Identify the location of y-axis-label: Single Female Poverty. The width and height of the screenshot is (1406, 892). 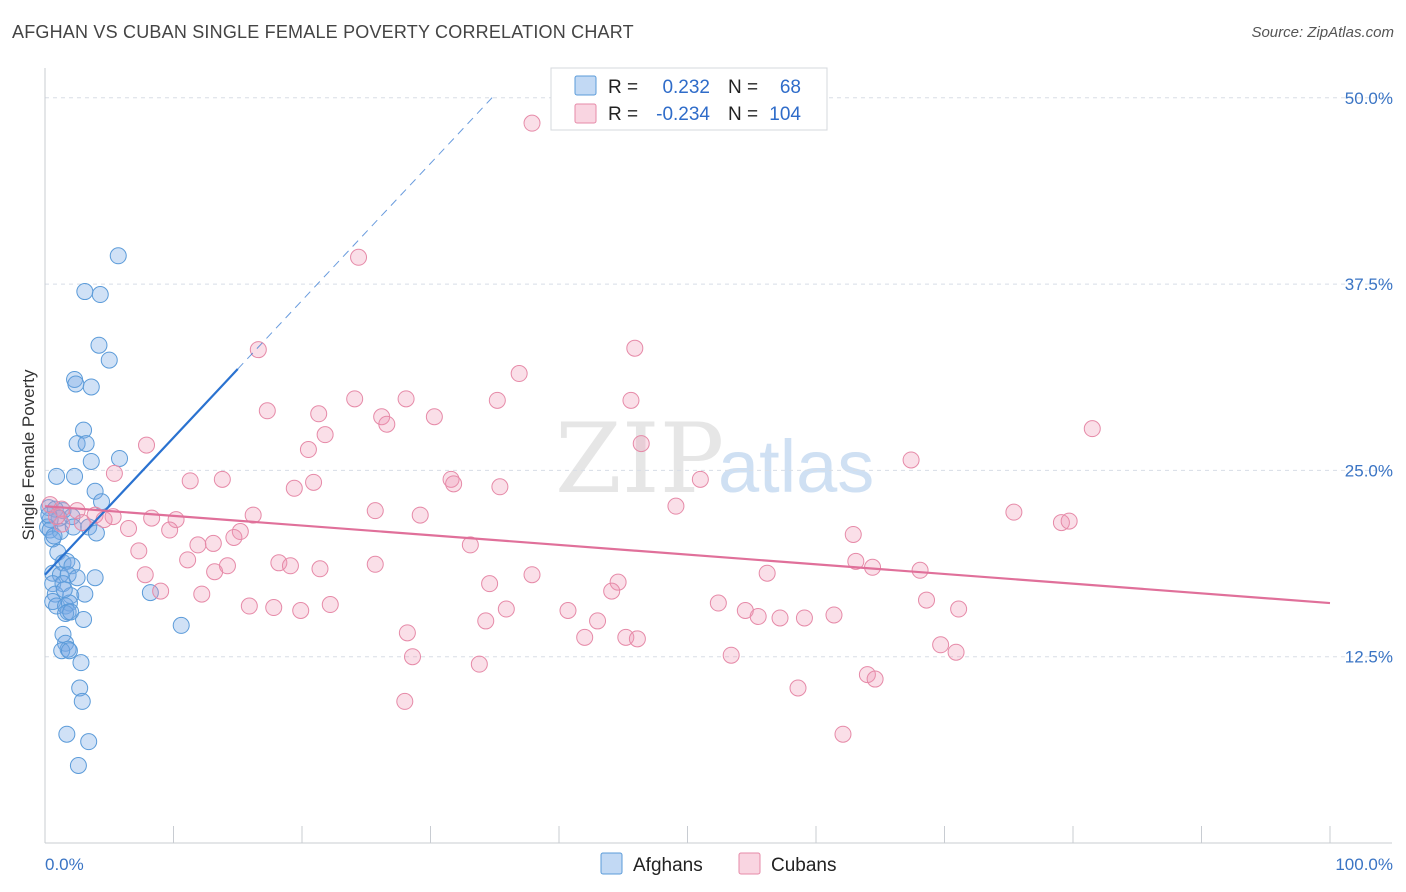
(28, 455).